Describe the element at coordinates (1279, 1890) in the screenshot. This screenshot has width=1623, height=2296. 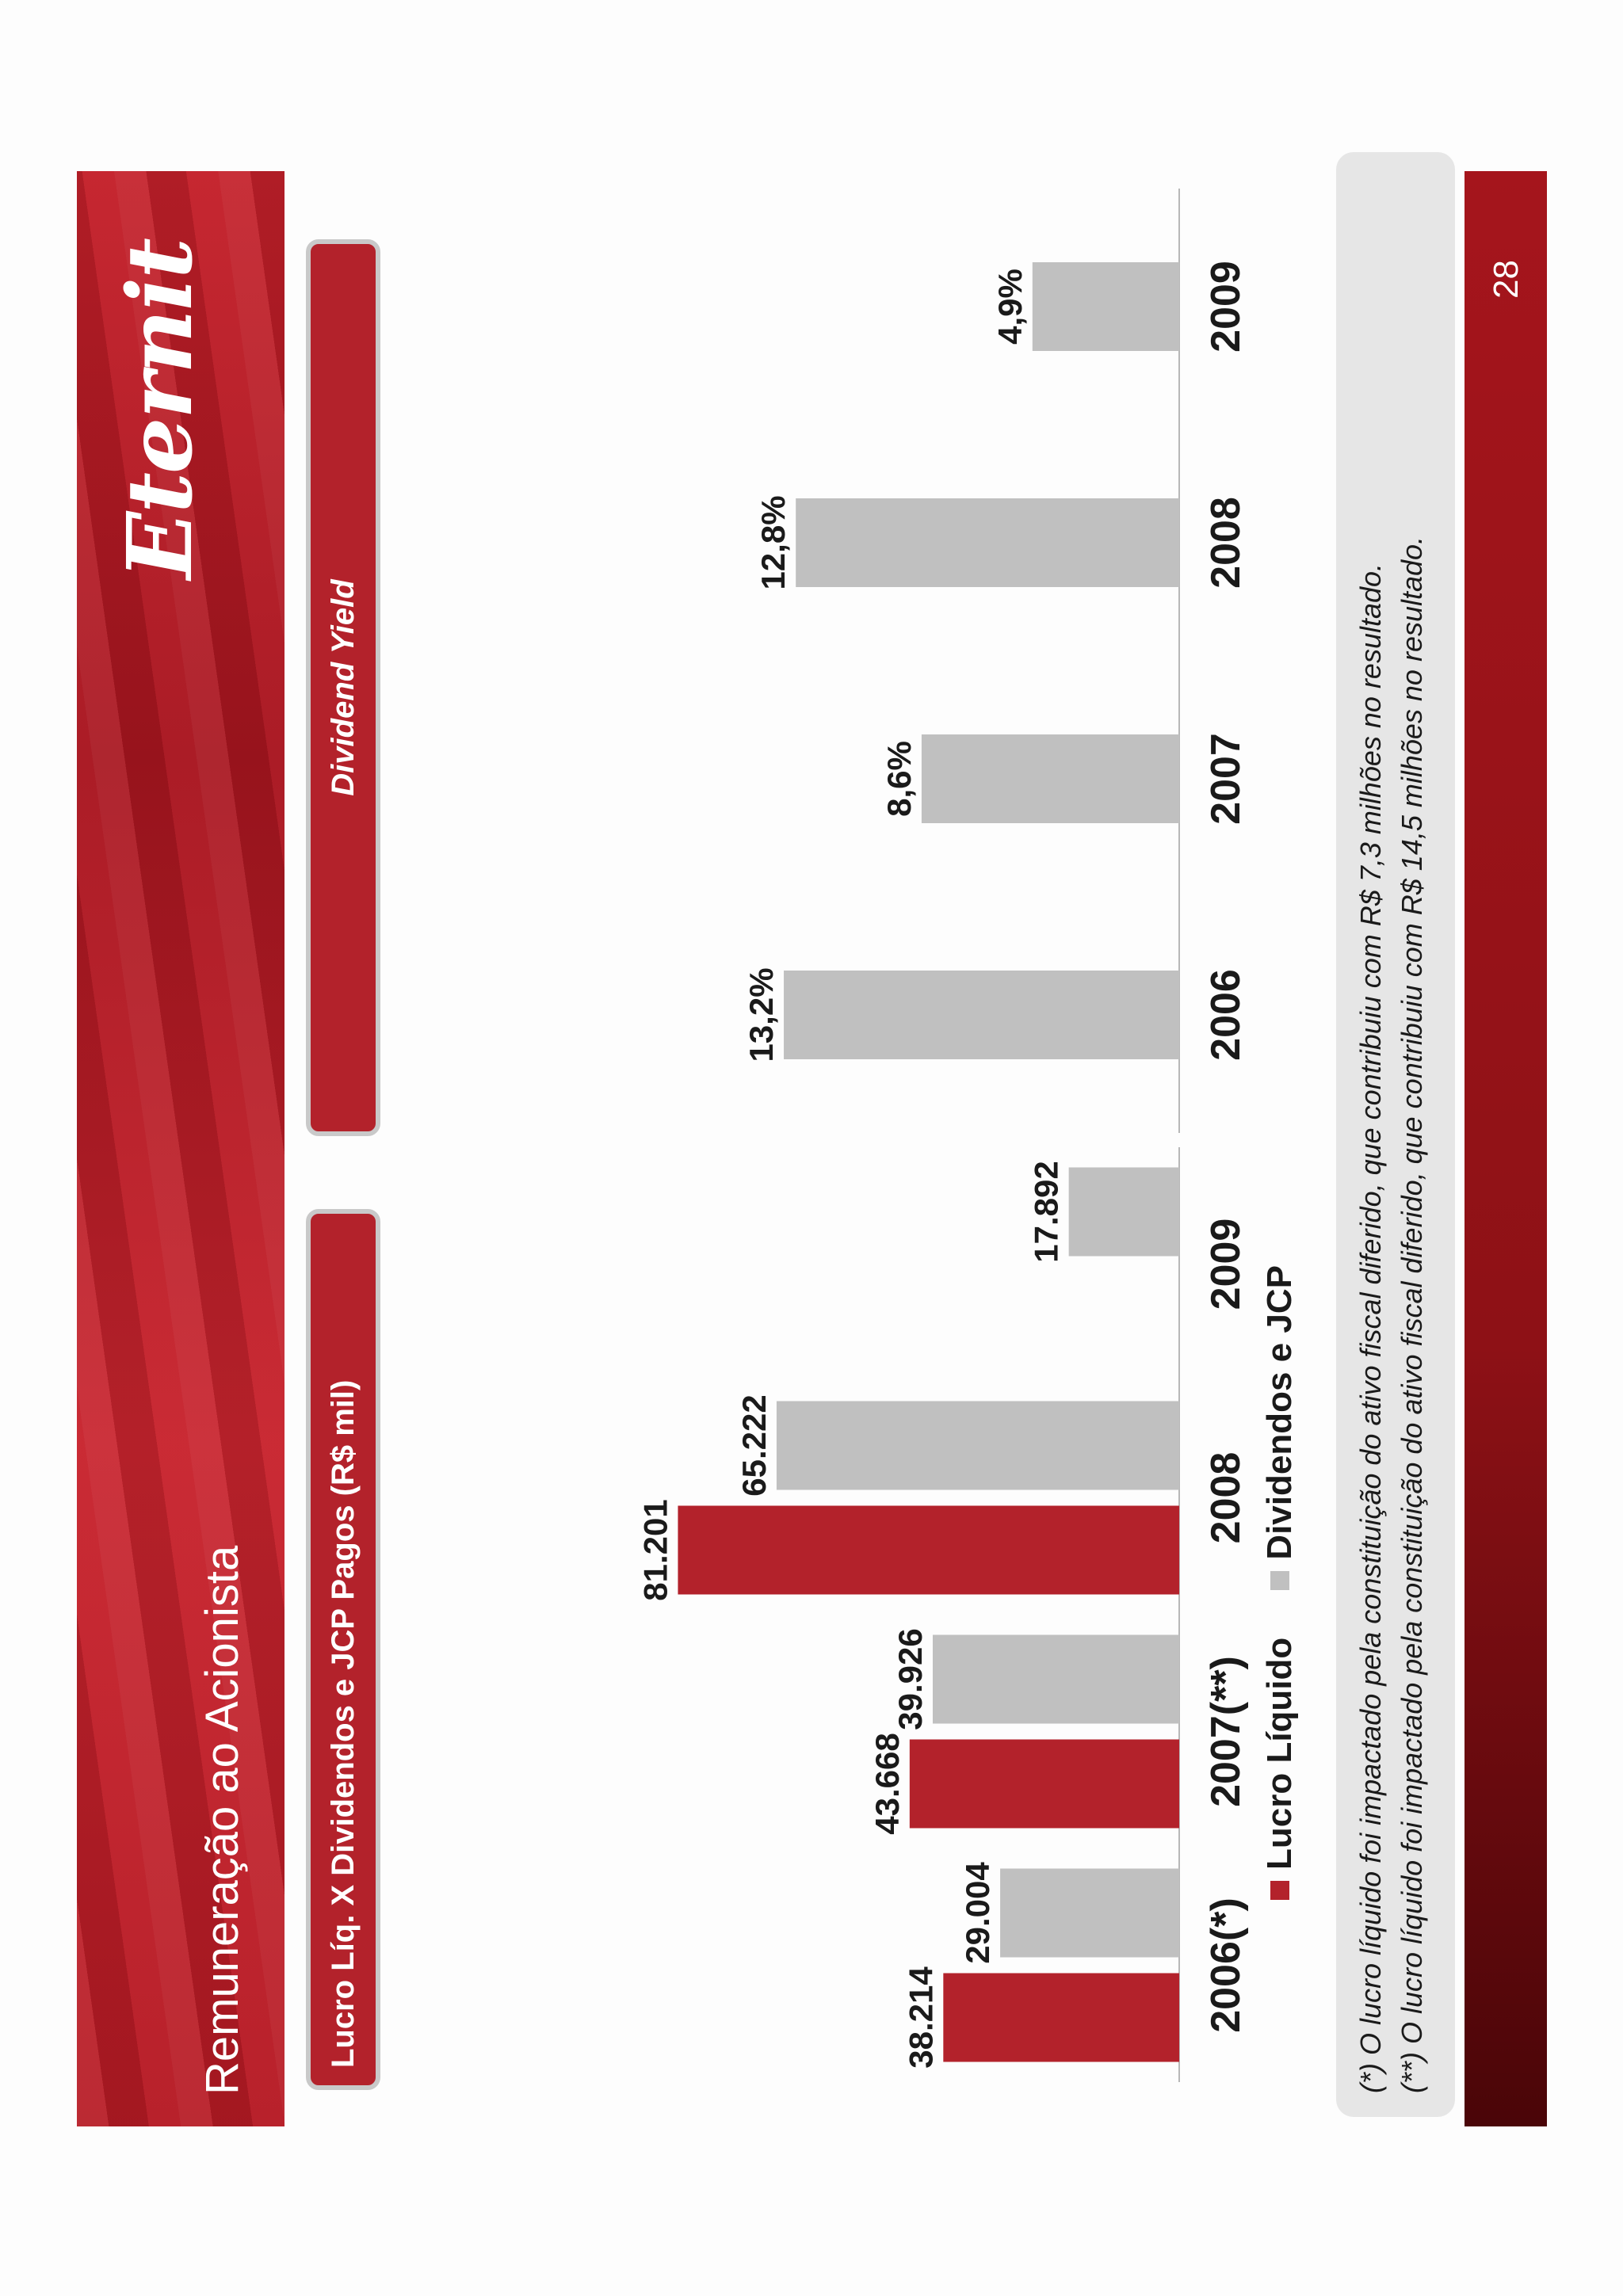
I see `legend-swatch-lucro` at that location.